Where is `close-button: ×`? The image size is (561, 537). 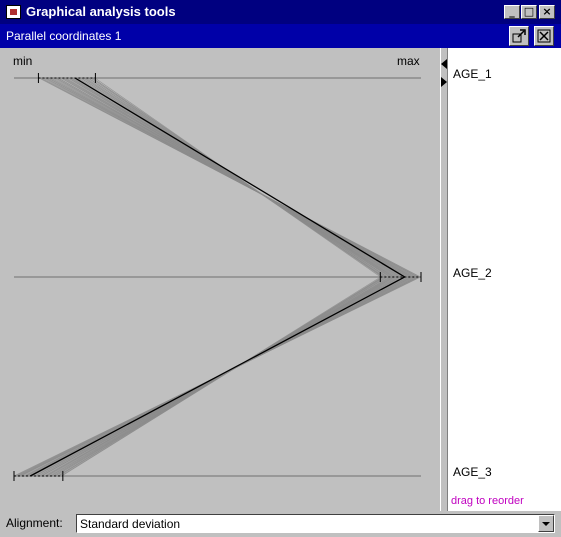
close-button: × is located at coordinates (547, 12).